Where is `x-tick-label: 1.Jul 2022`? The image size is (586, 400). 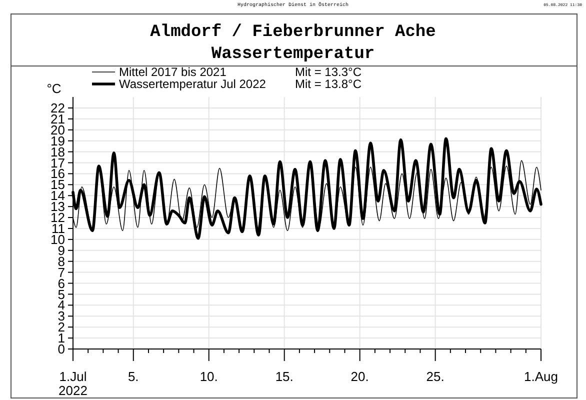
x-tick-label: 1.Jul 2022 is located at coordinates (73, 383).